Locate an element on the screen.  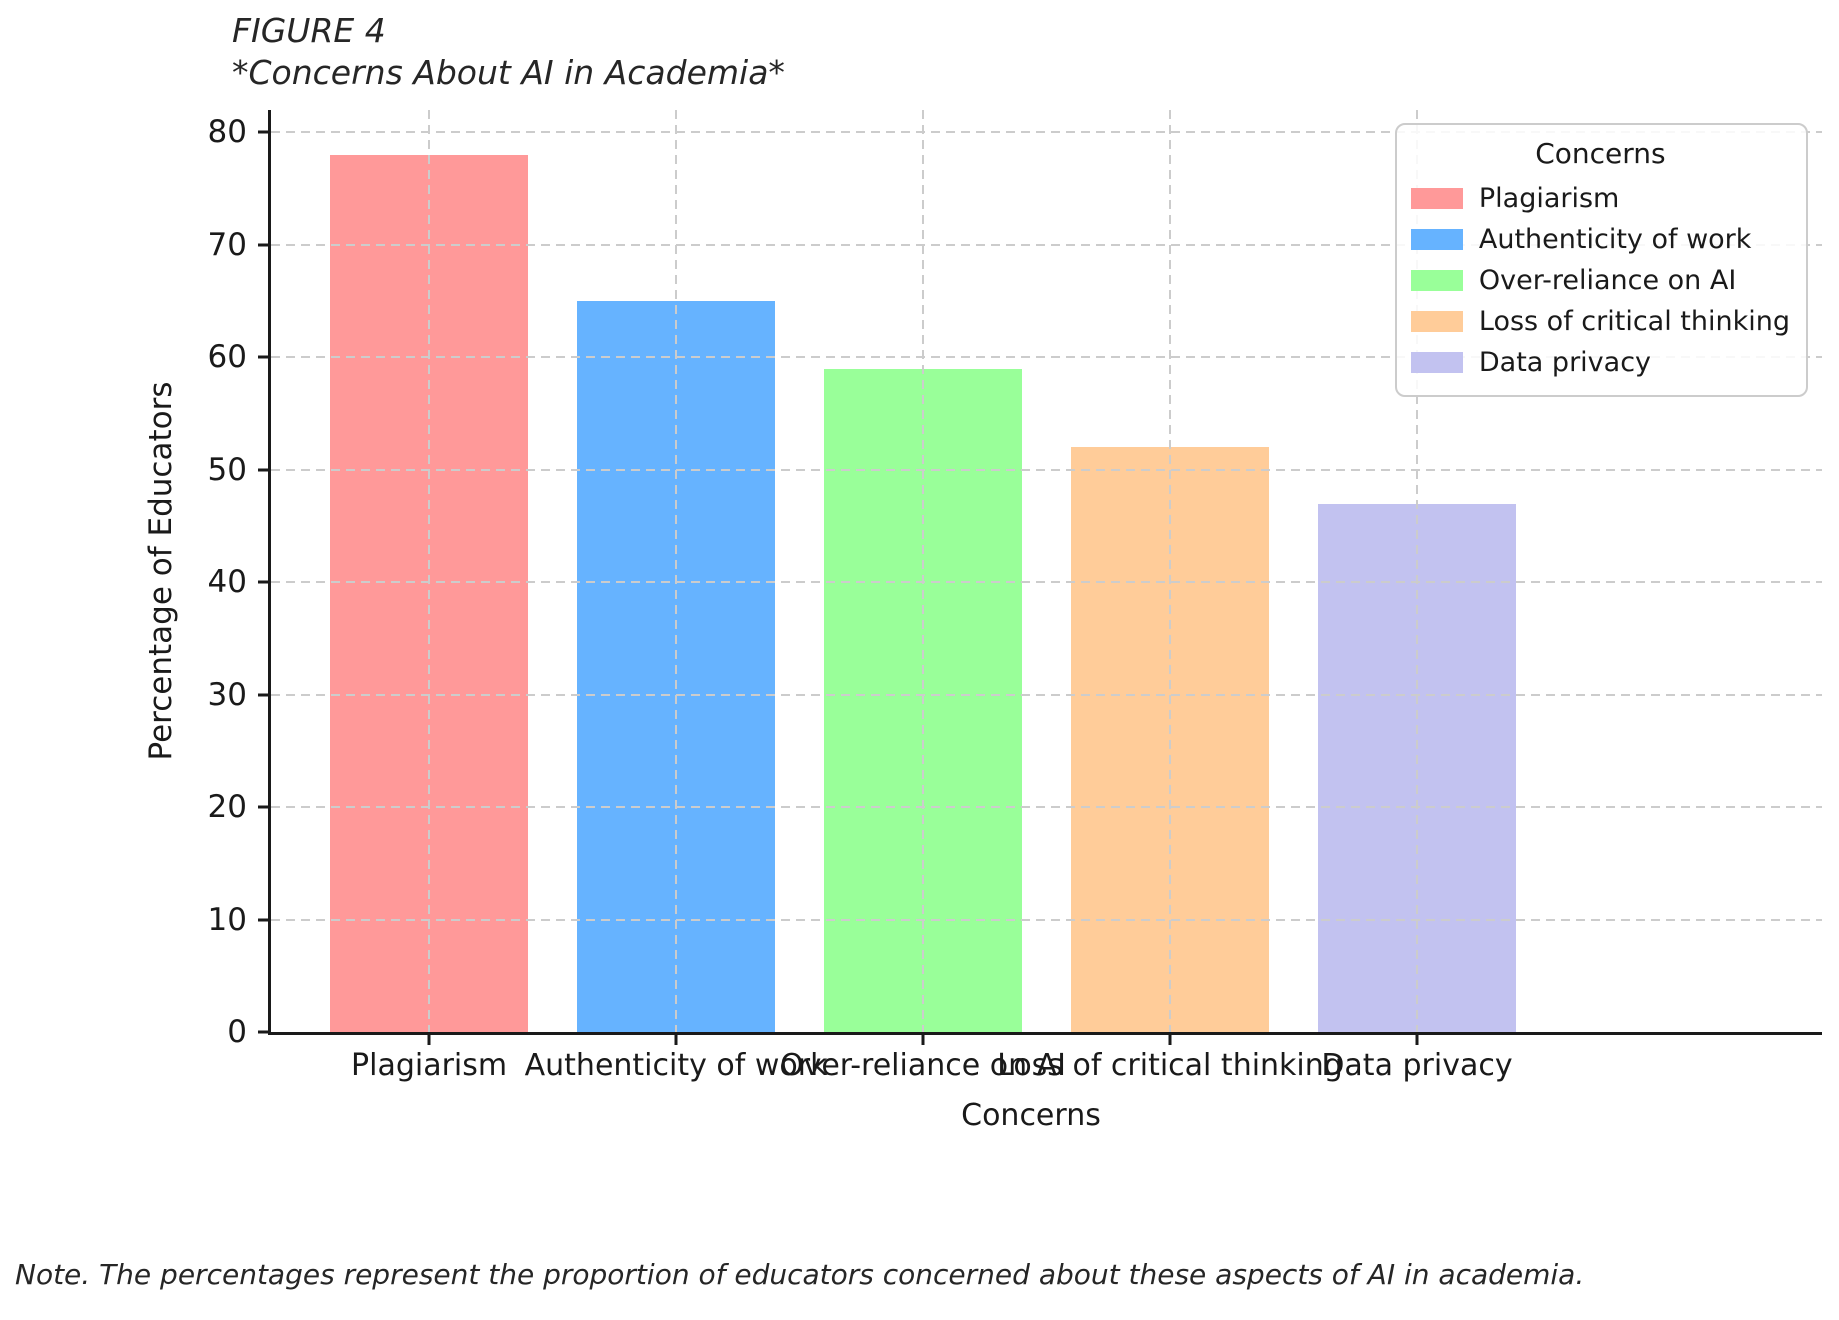
legend-row: Data privacy is located at coordinates (1600, 362).